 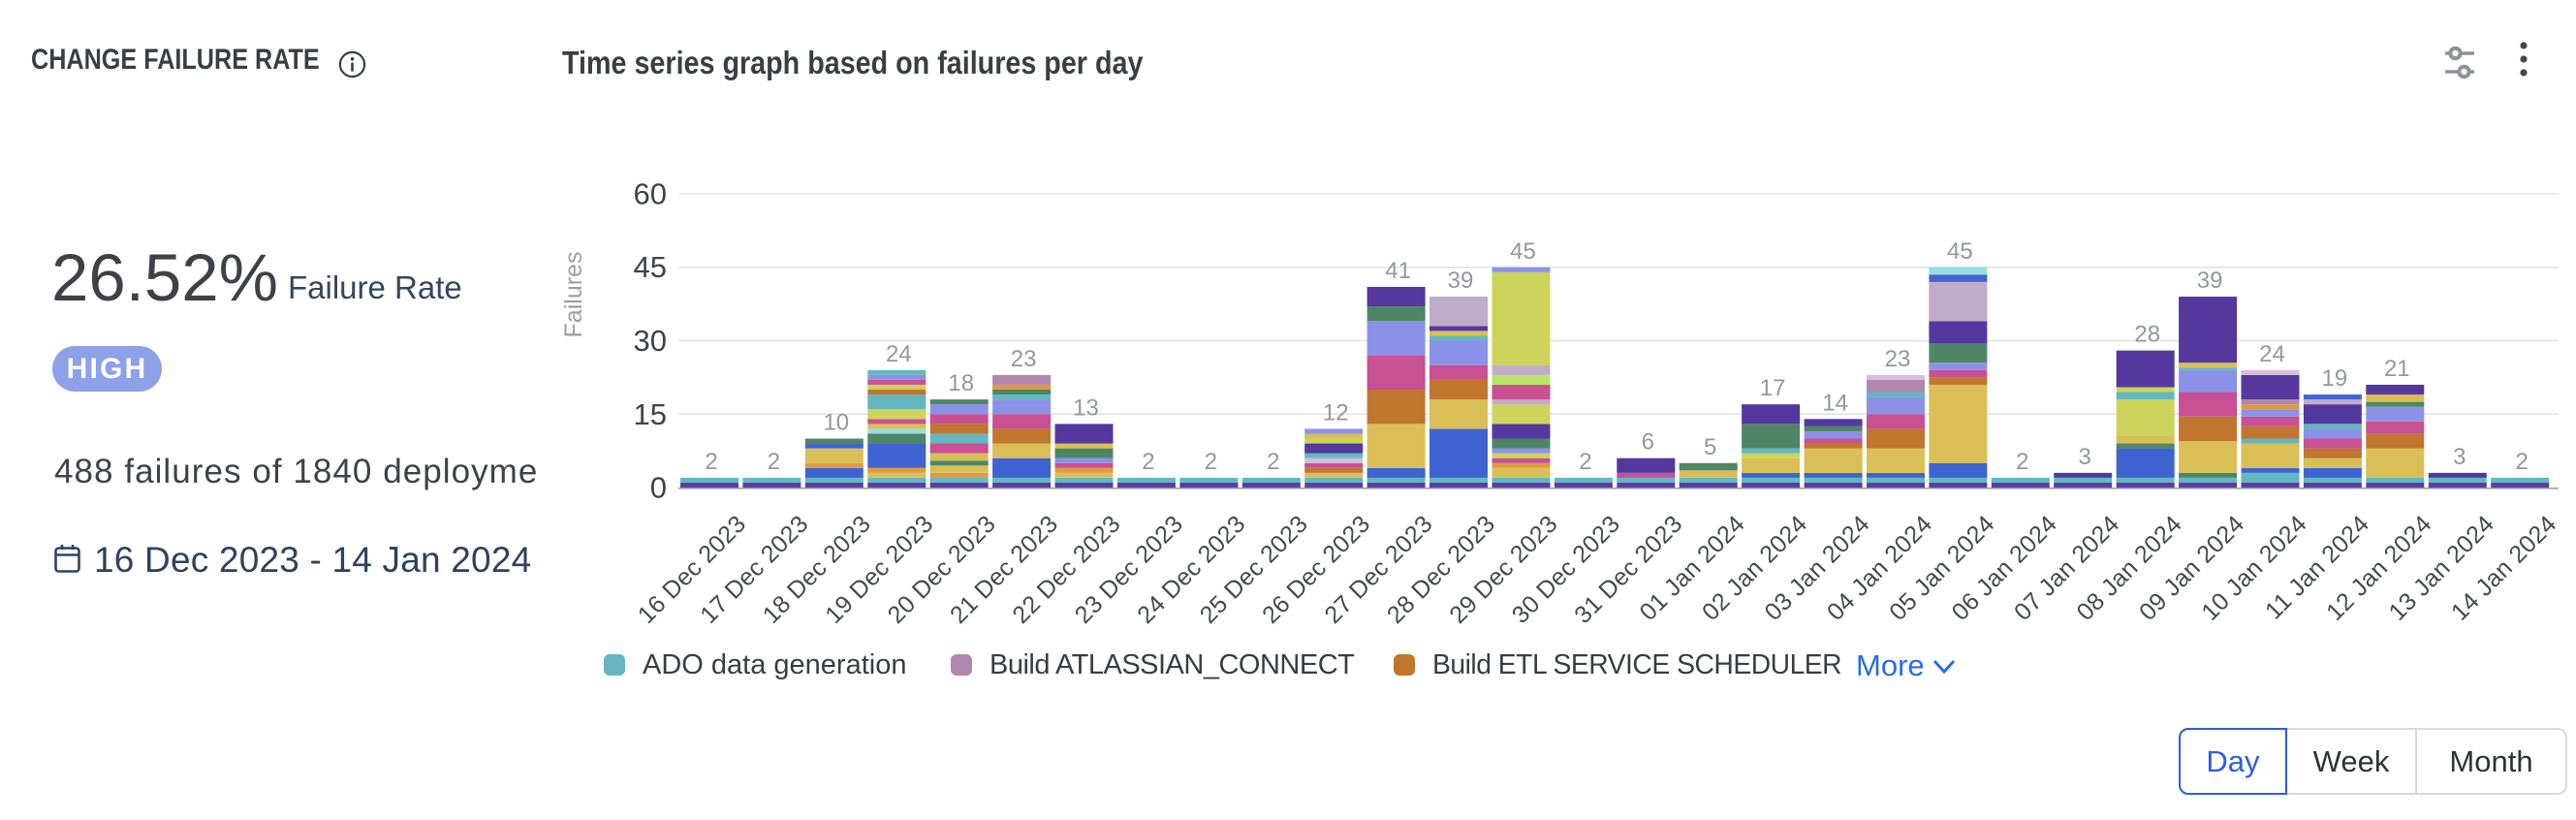 I want to click on svg-text: 16 Dec 2023, so click(x=692, y=569).